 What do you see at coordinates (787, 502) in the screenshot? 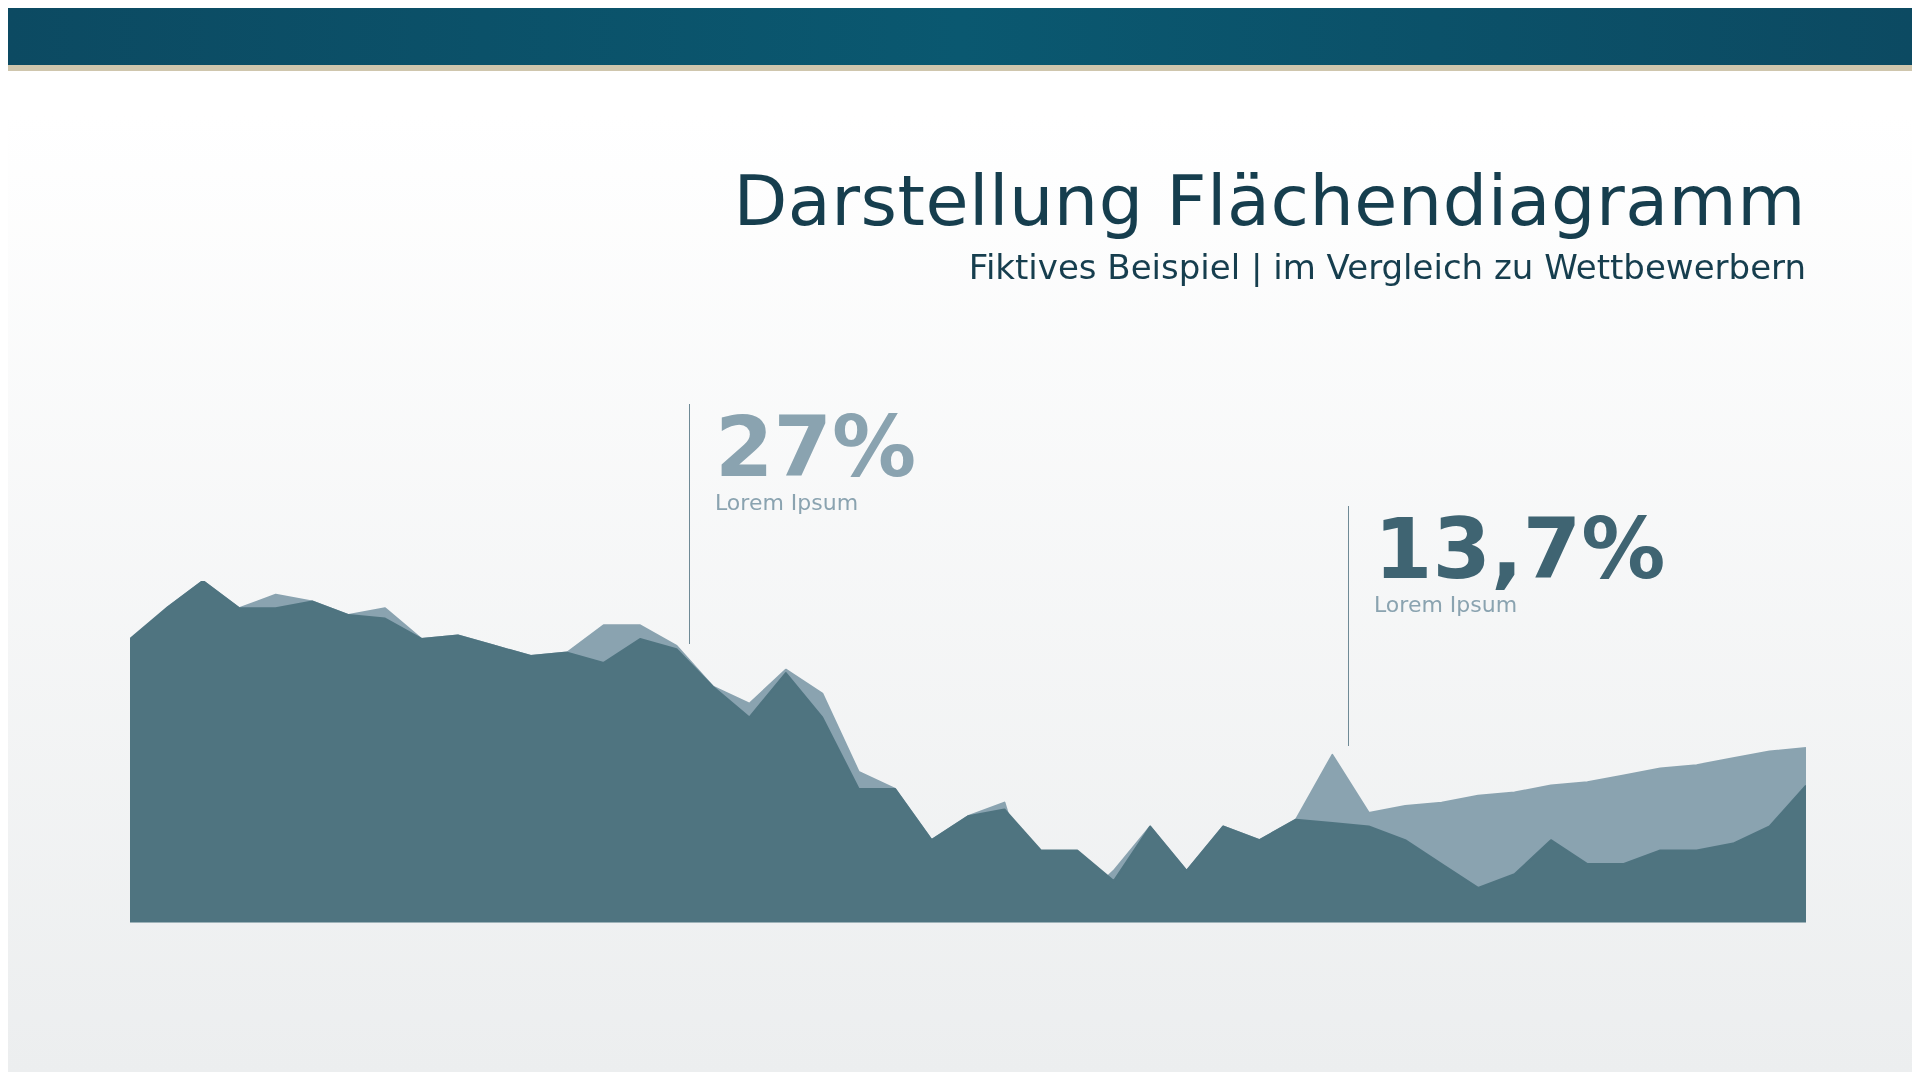
I see `text: Lorem Ipsum` at bounding box center [787, 502].